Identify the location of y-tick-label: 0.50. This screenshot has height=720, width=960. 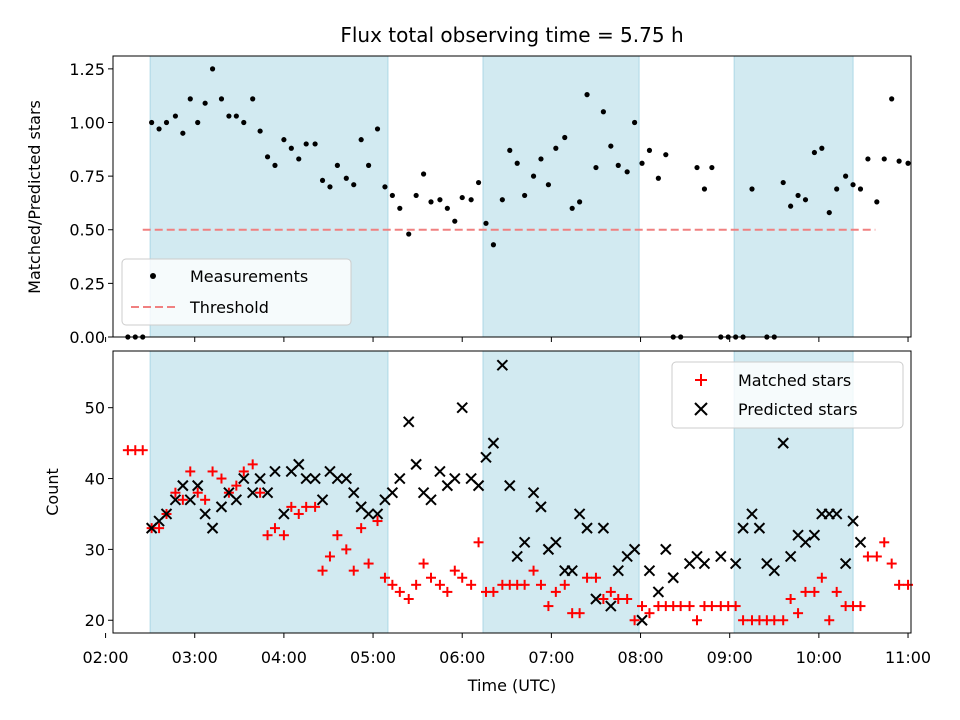
(87, 230).